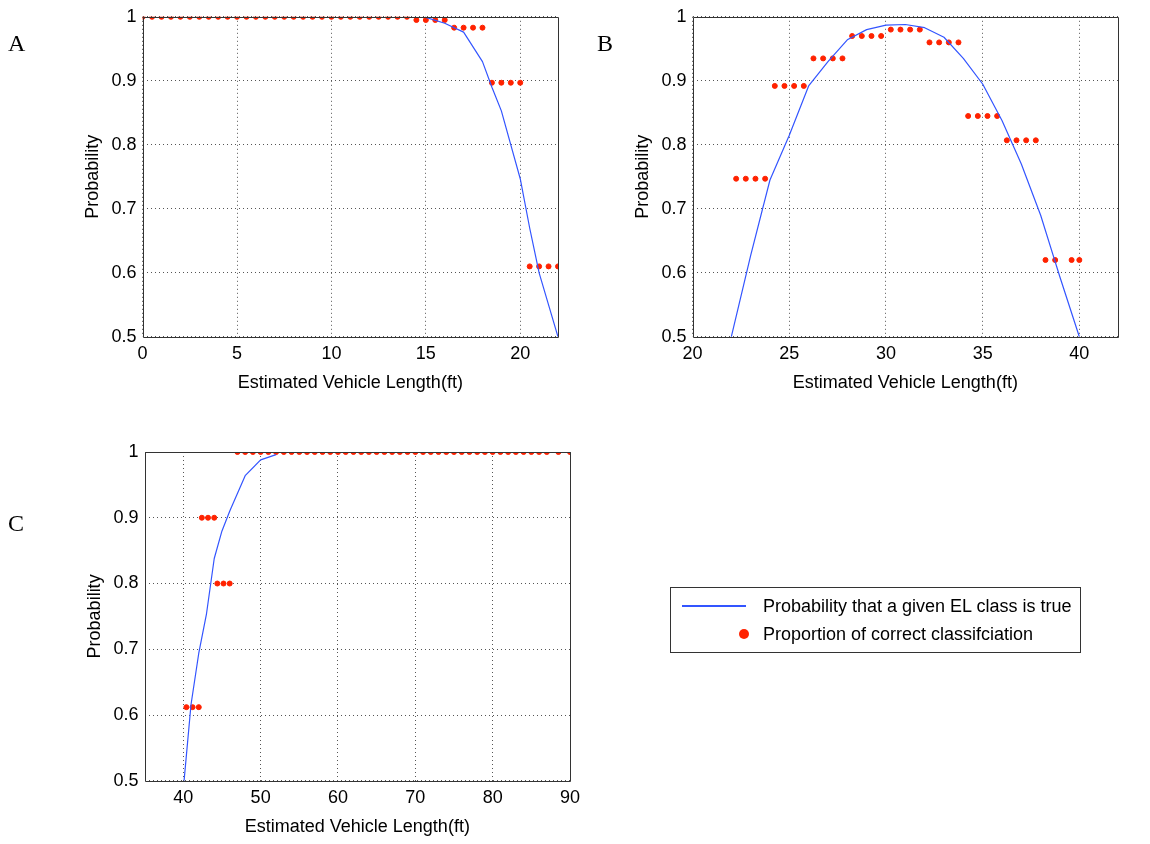 This screenshot has height=844, width=1150. Describe the element at coordinates (415, 796) in the screenshot. I see `x-tick-label: 70` at that location.